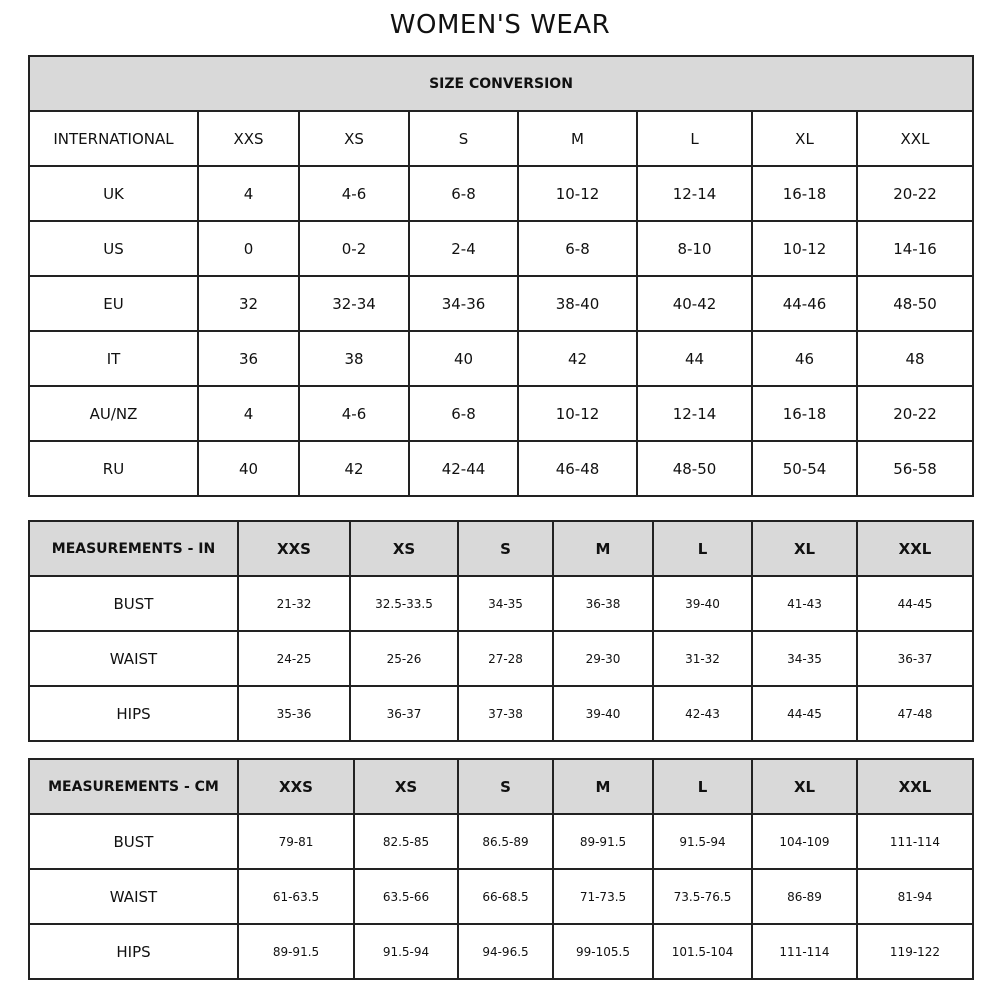 The width and height of the screenshot is (1000, 1000). Describe the element at coordinates (505, 658) in the screenshot. I see `table-cell: 27-28` at that location.